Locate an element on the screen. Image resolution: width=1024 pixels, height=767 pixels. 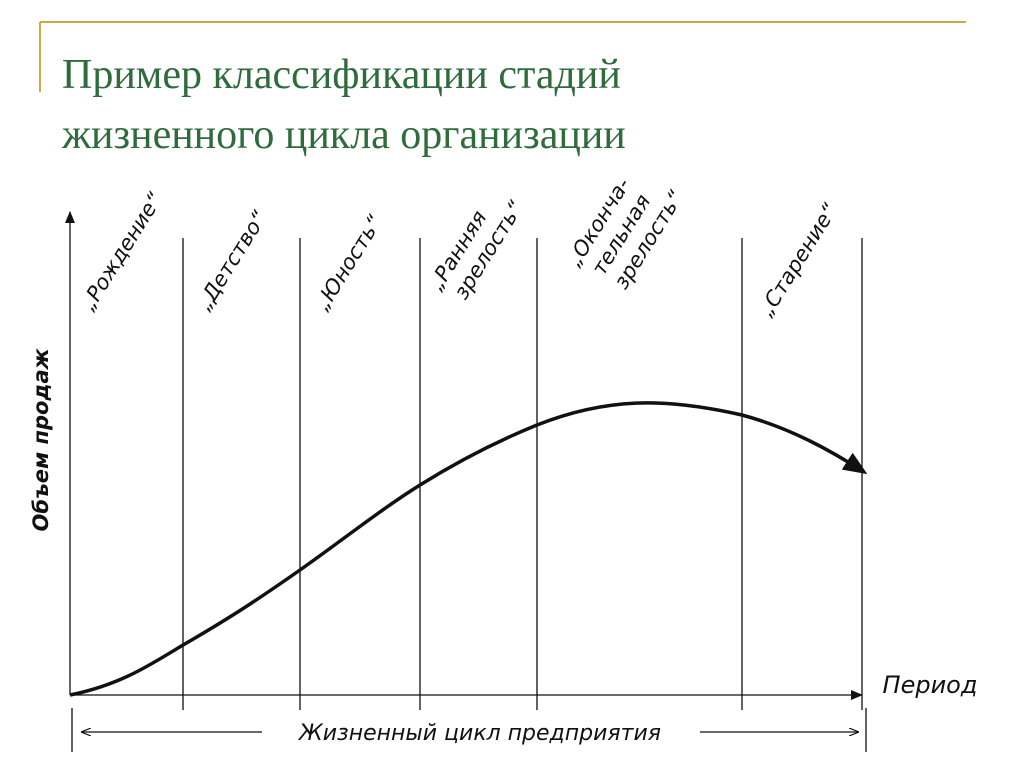
title: Пример классификации стадий is located at coordinates (341, 75).